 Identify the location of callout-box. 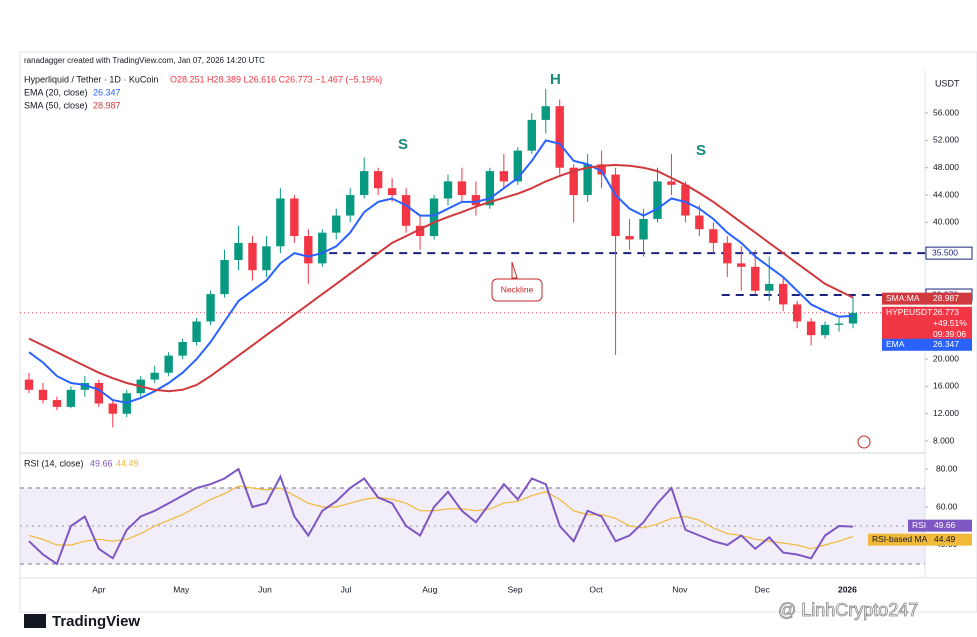
(517, 290).